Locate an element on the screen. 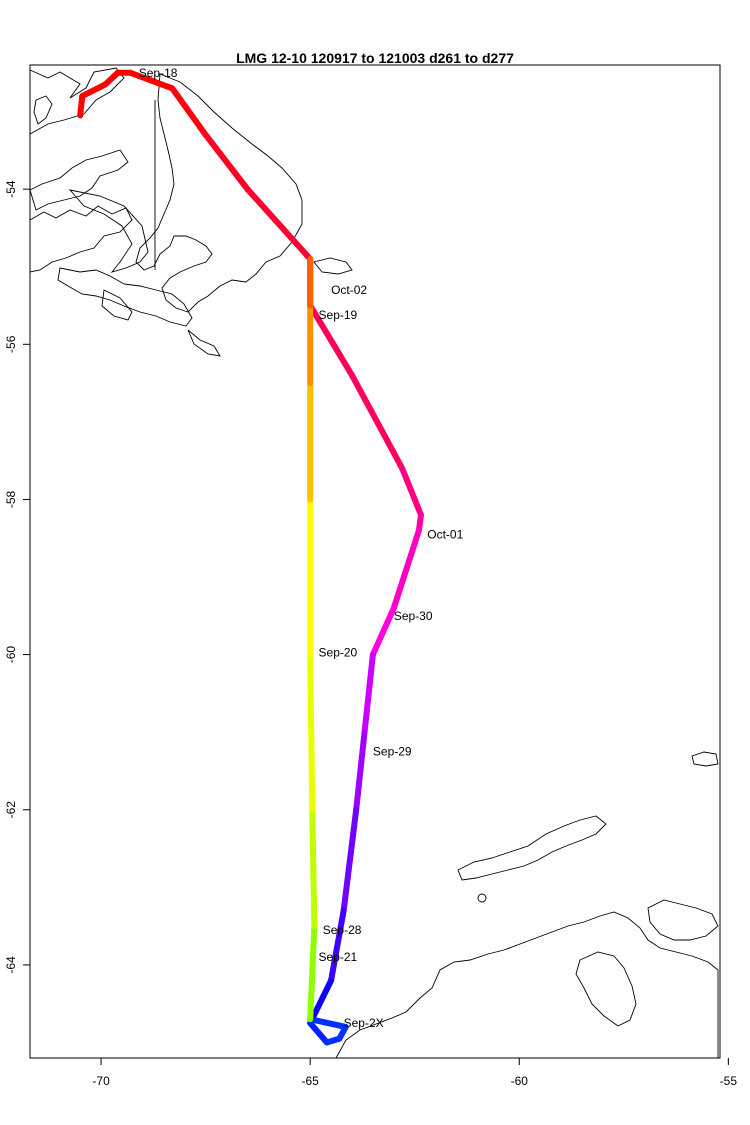 Image resolution: width=750 pixels, height=1125 pixels. date-label: Sep-19 is located at coordinates (338, 315).